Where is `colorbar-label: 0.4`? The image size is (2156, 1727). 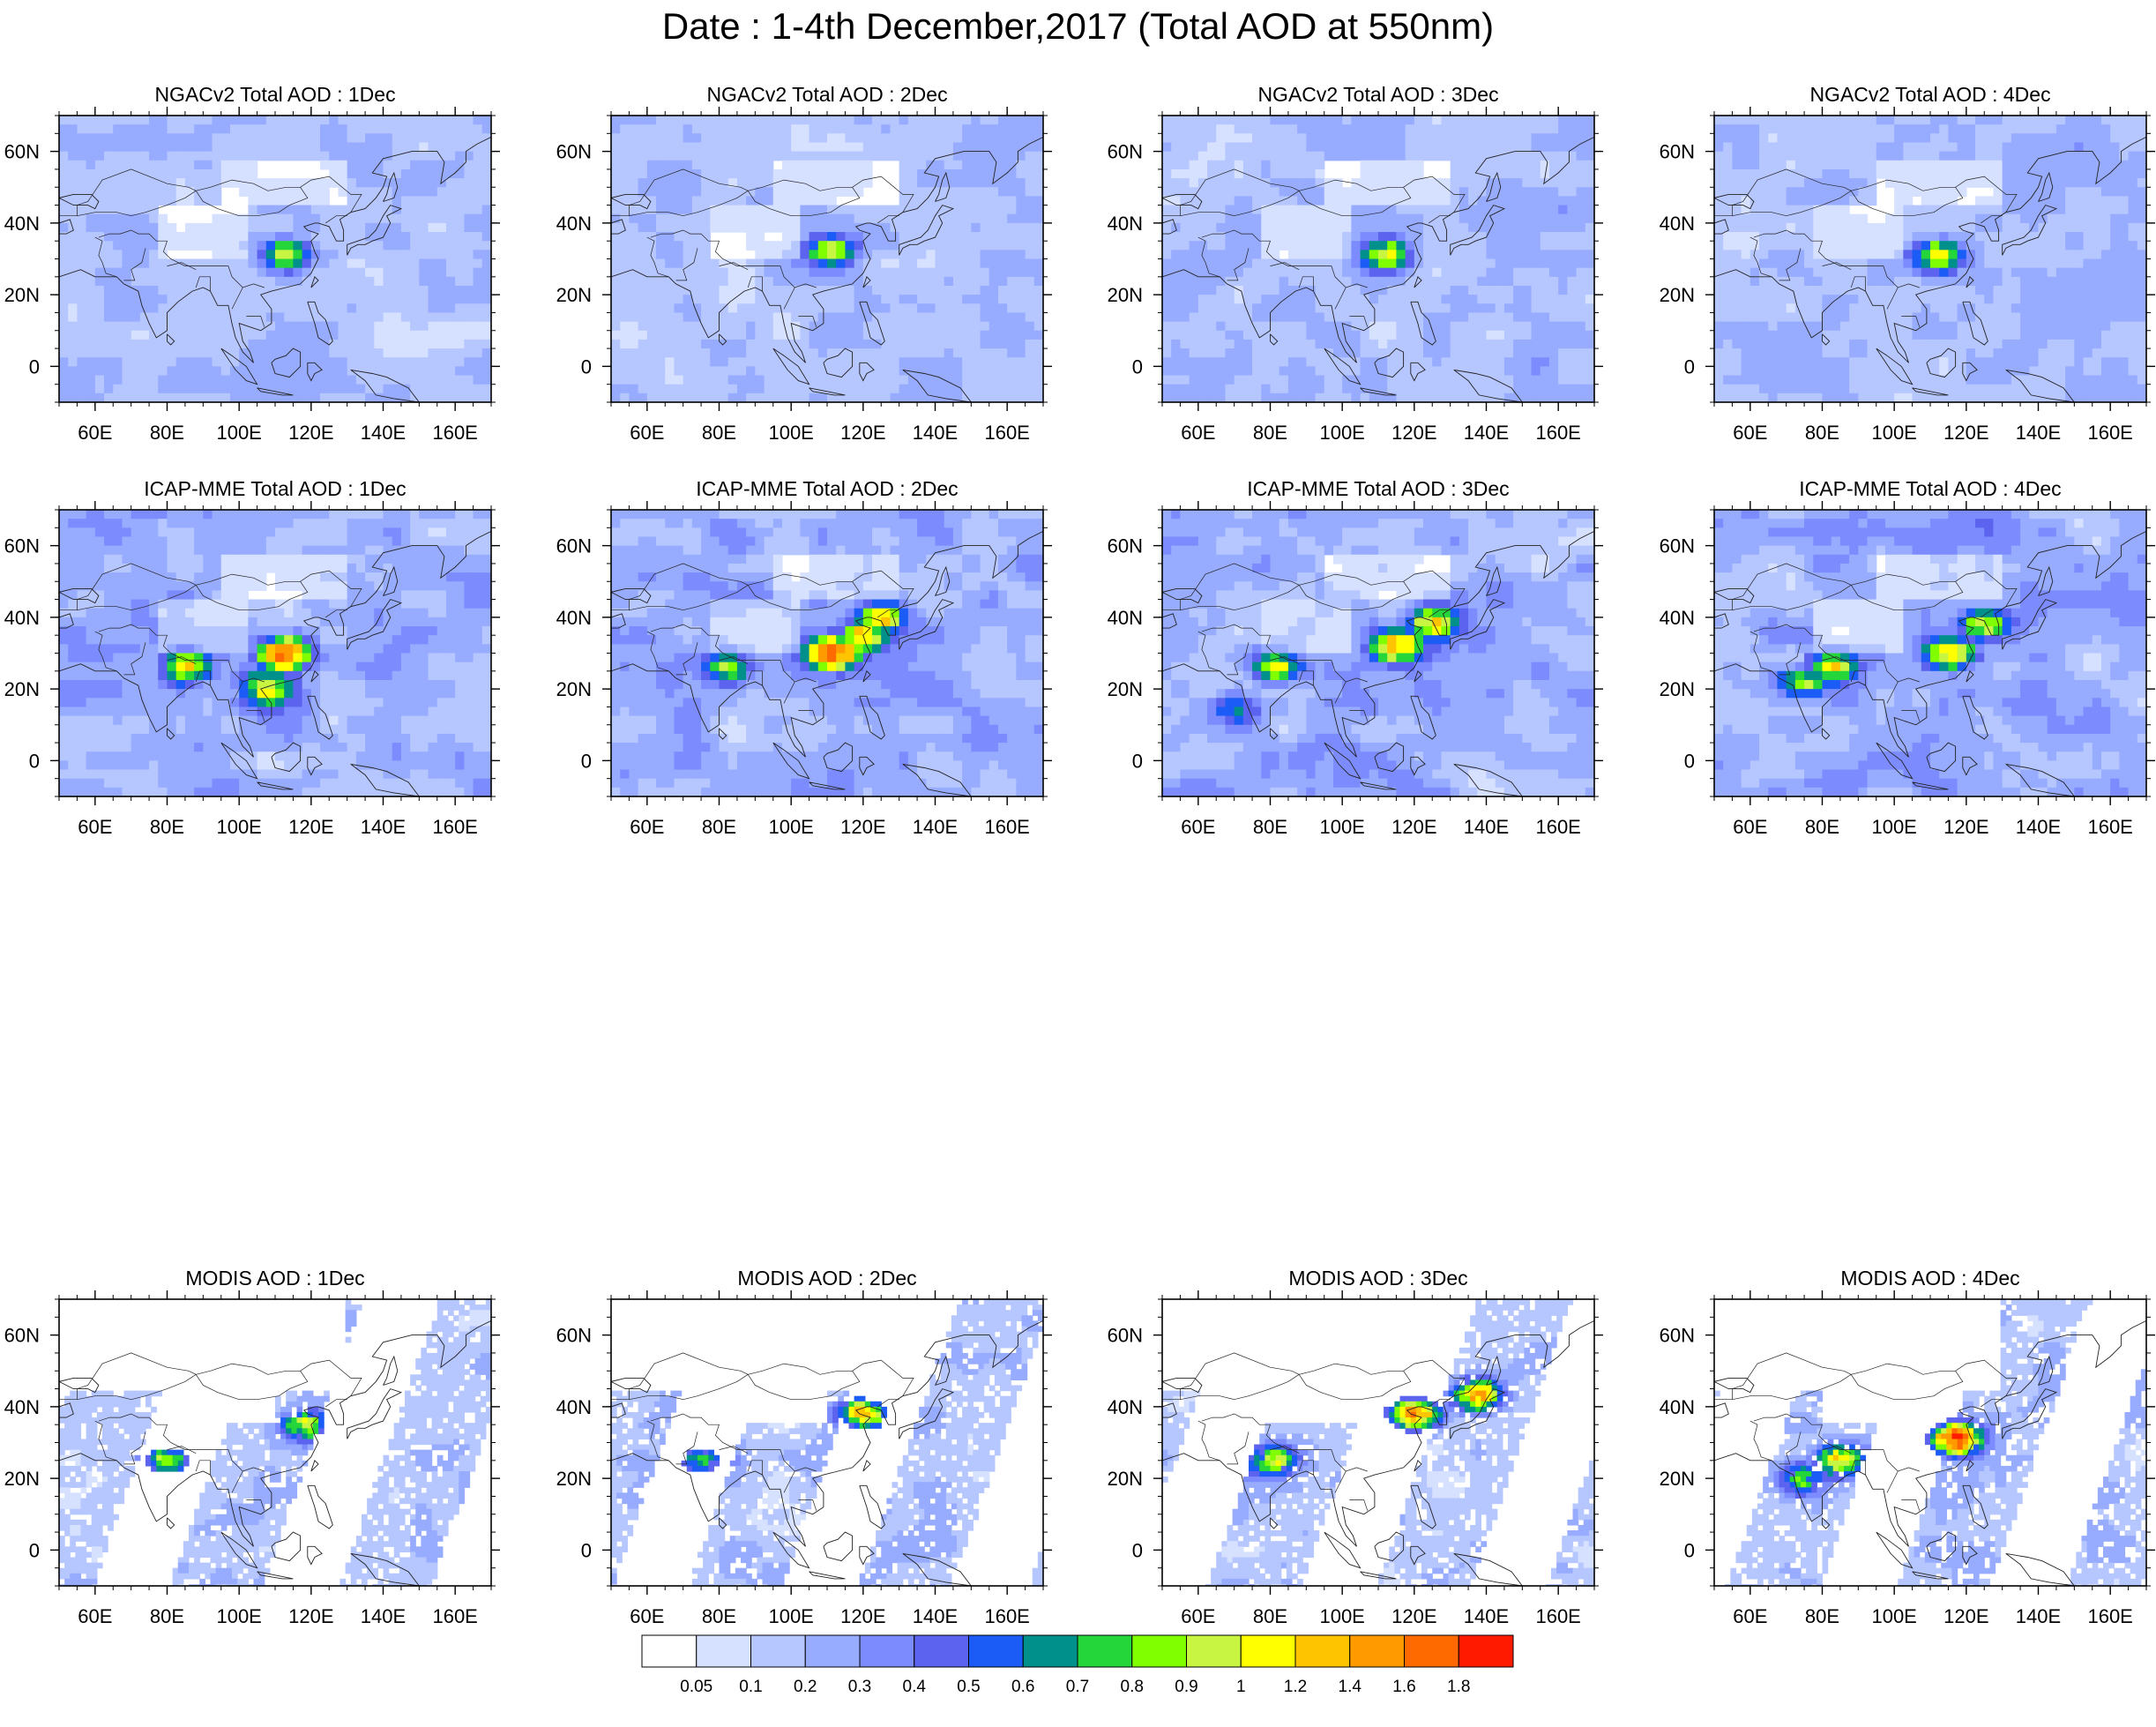 colorbar-label: 0.4 is located at coordinates (915, 1687).